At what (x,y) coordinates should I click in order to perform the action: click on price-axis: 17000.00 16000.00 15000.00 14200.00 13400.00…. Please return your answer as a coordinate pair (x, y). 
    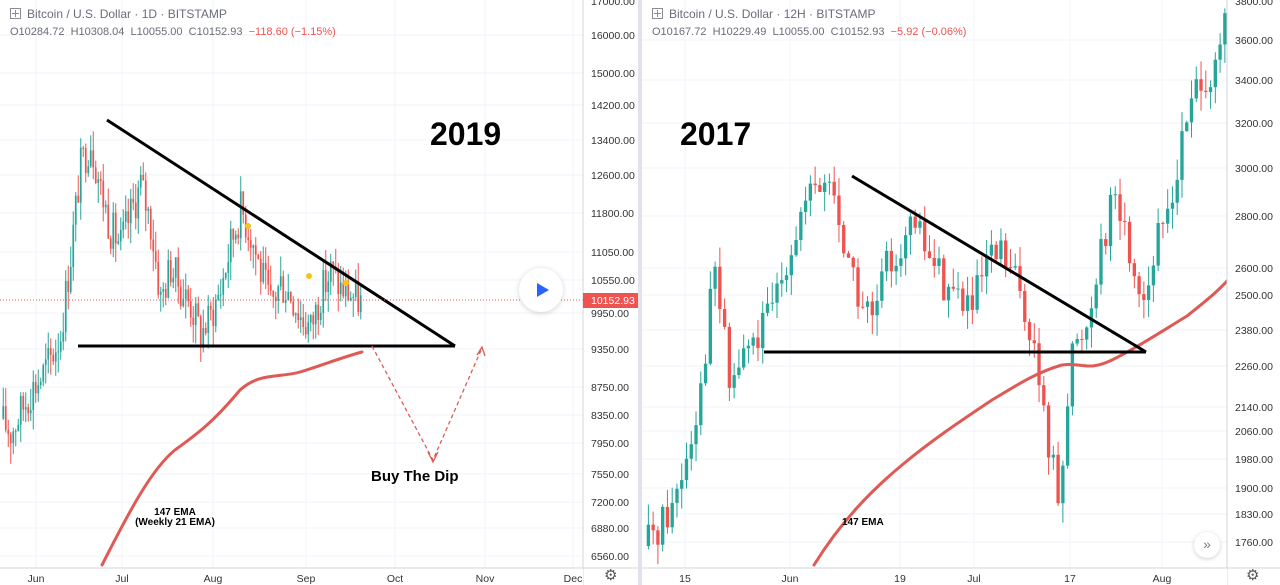
    Looking at the image, I should click on (611, 292).